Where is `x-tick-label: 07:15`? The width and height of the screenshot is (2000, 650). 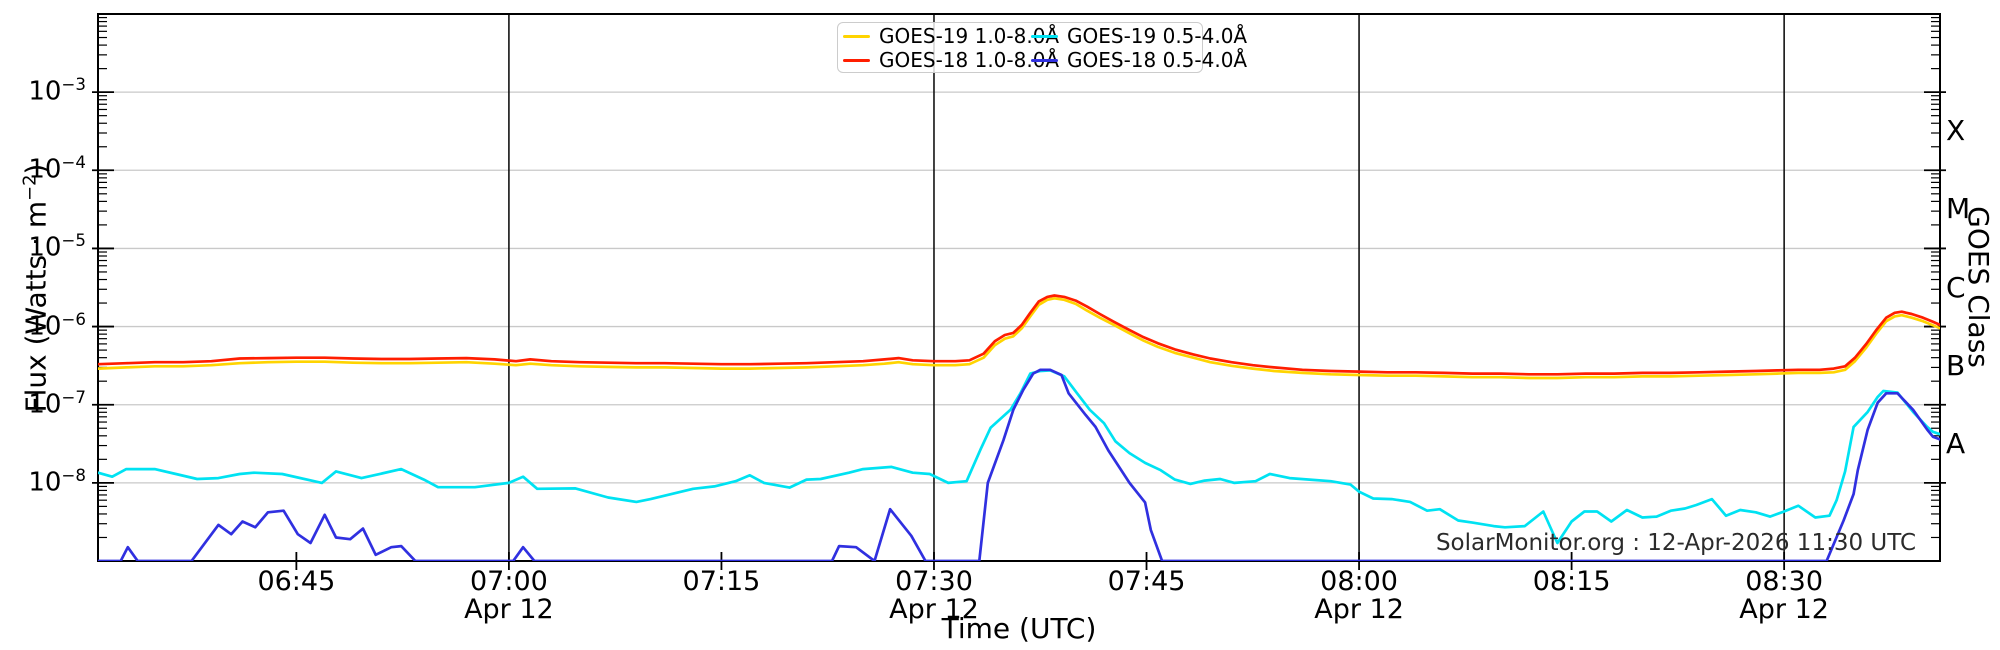 x-tick-label: 07:15 is located at coordinates (721, 581).